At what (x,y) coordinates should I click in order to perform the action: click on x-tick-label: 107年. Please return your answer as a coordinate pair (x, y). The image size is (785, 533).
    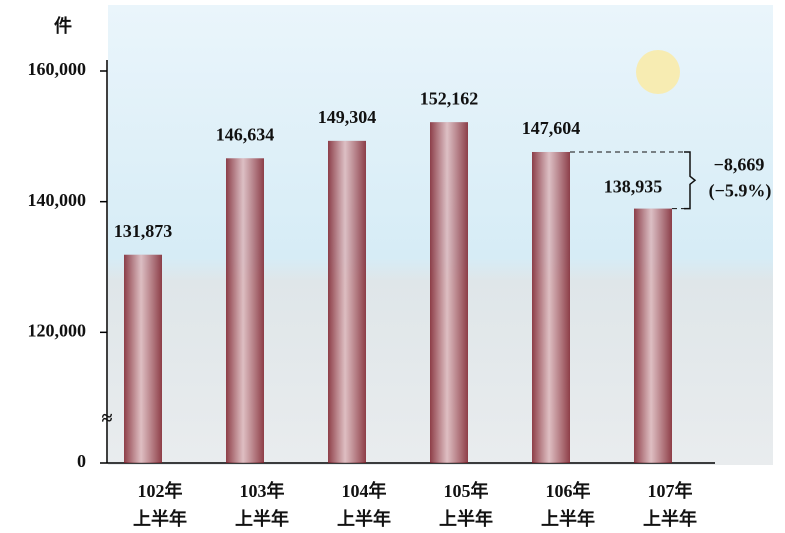
    Looking at the image, I should click on (670, 490).